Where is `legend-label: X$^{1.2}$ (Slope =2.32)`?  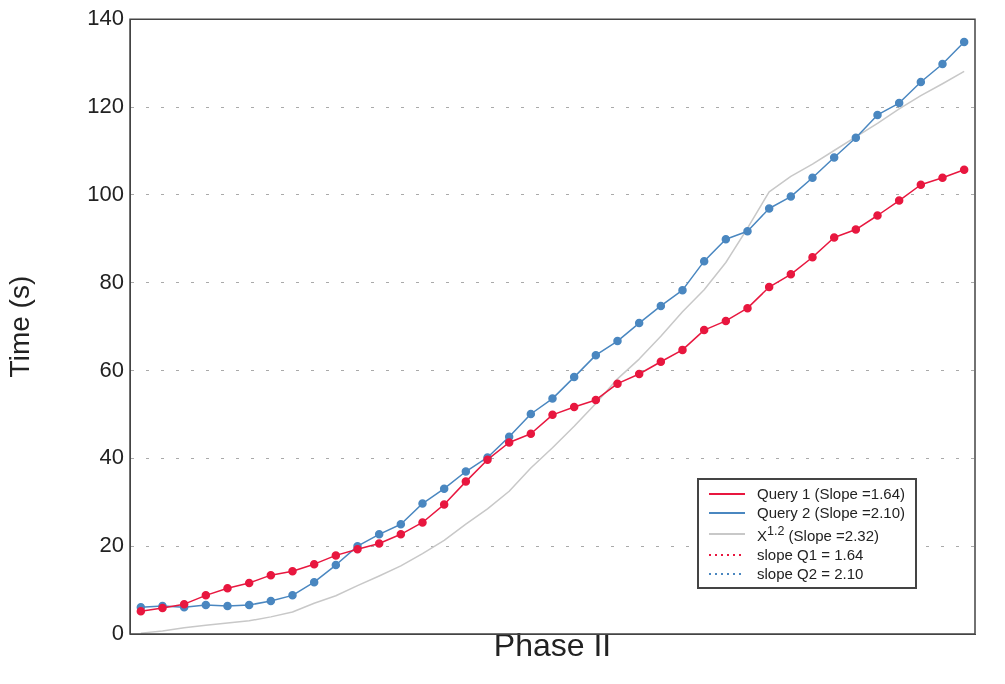 legend-label: X$^{1.2}$ (Slope =2.32) is located at coordinates (818, 534).